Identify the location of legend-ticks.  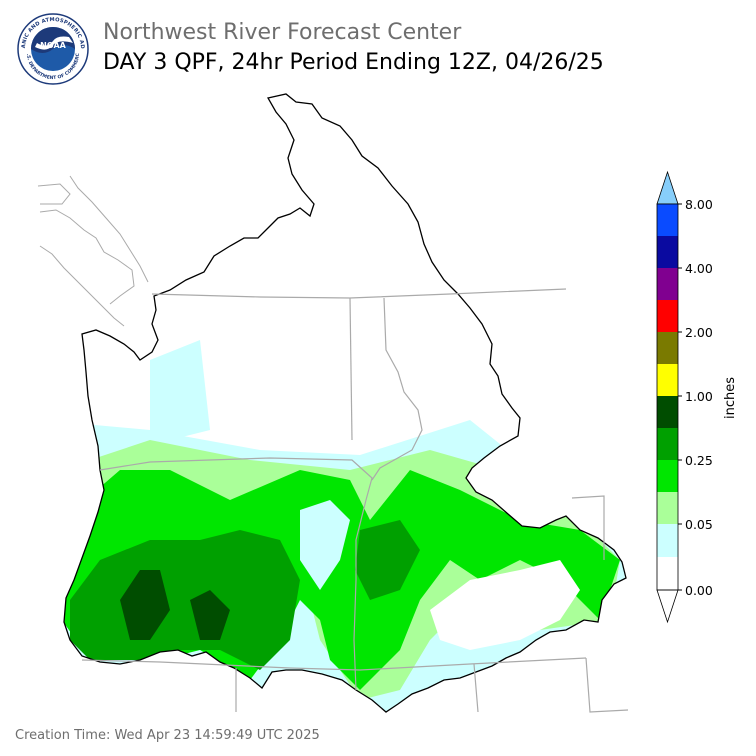
(680, 397).